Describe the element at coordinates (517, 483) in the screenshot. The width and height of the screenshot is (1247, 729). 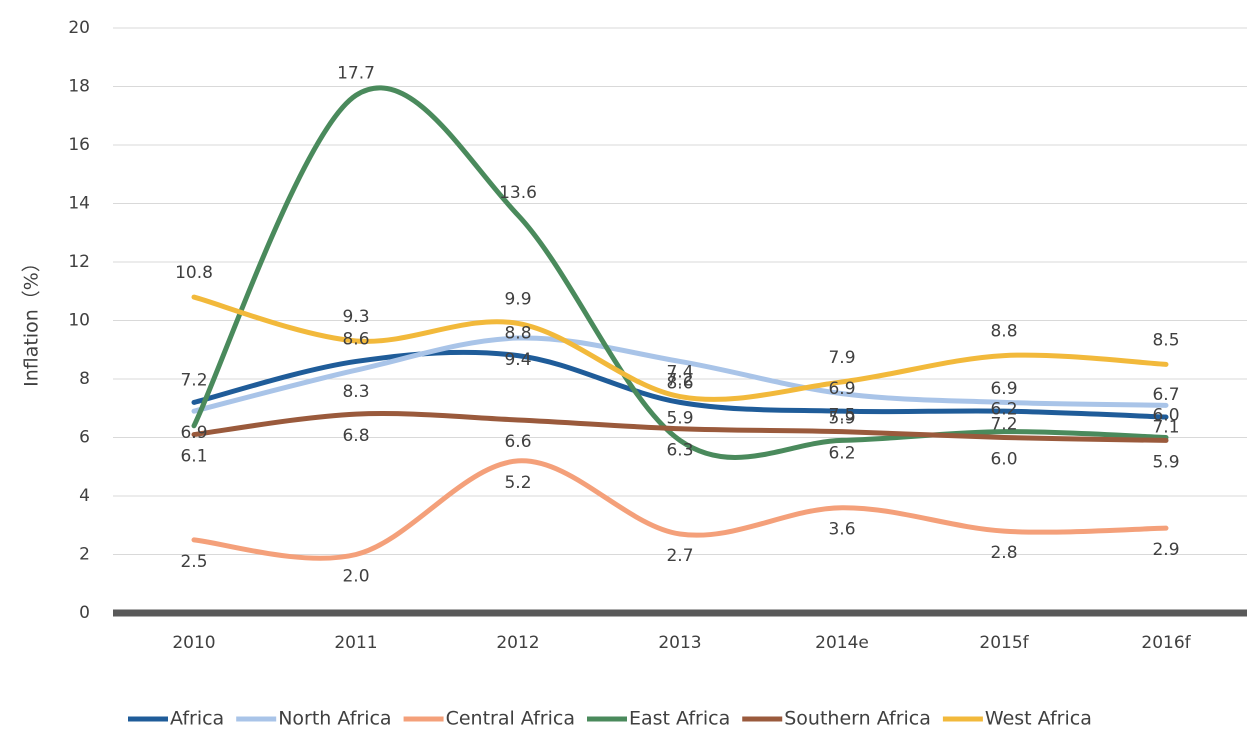
I see `data-label: 5.2` at that location.